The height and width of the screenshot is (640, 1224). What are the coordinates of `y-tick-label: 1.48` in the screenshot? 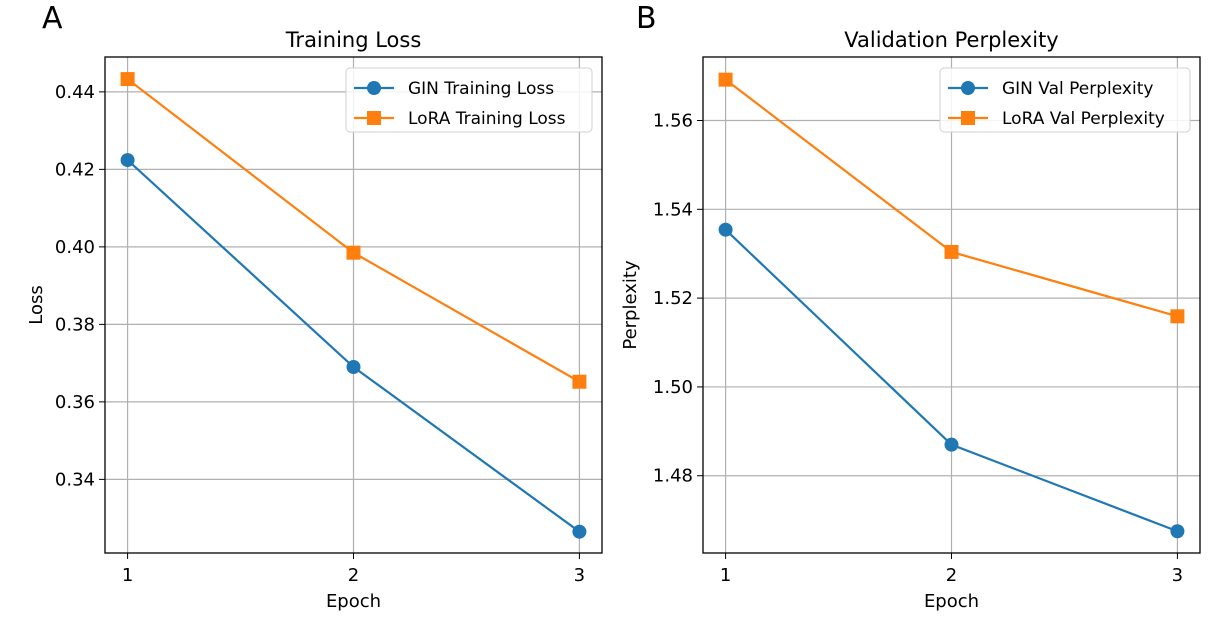 It's located at (673, 476).